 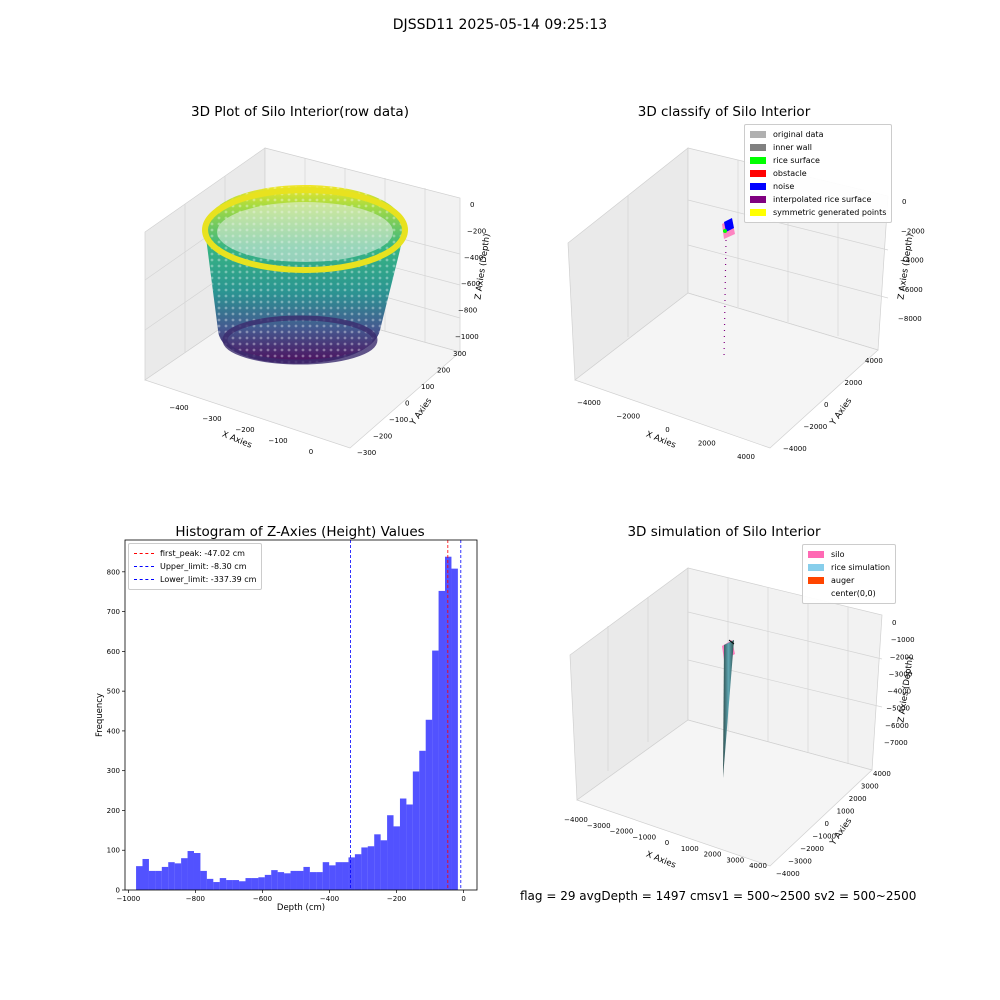 What do you see at coordinates (113, 771) in the screenshot?
I see `y-tick-label: 300` at bounding box center [113, 771].